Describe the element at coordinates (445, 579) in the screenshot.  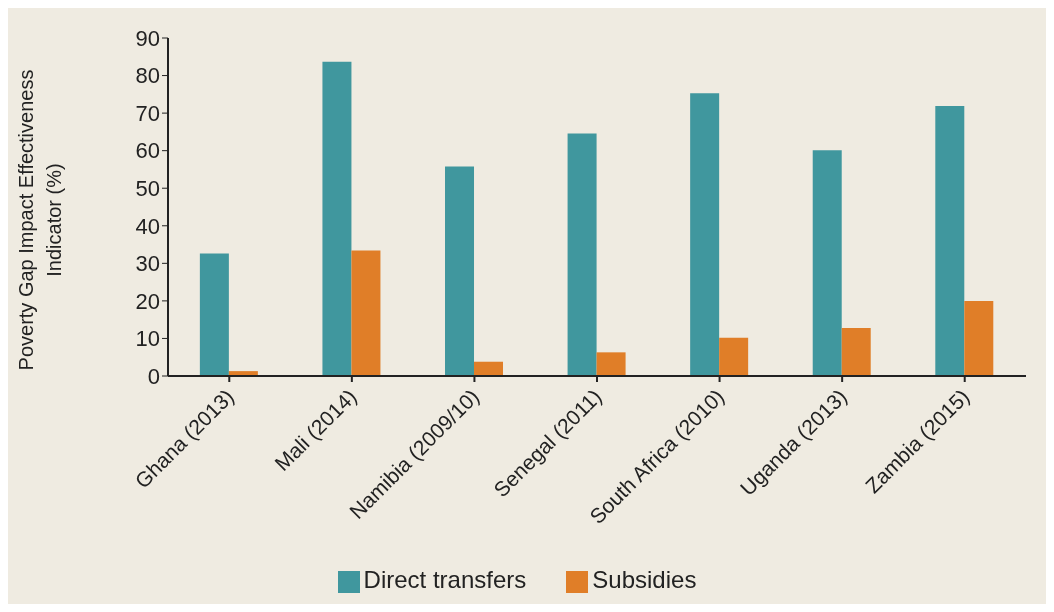
I see `legend-label: Direct transfers` at that location.